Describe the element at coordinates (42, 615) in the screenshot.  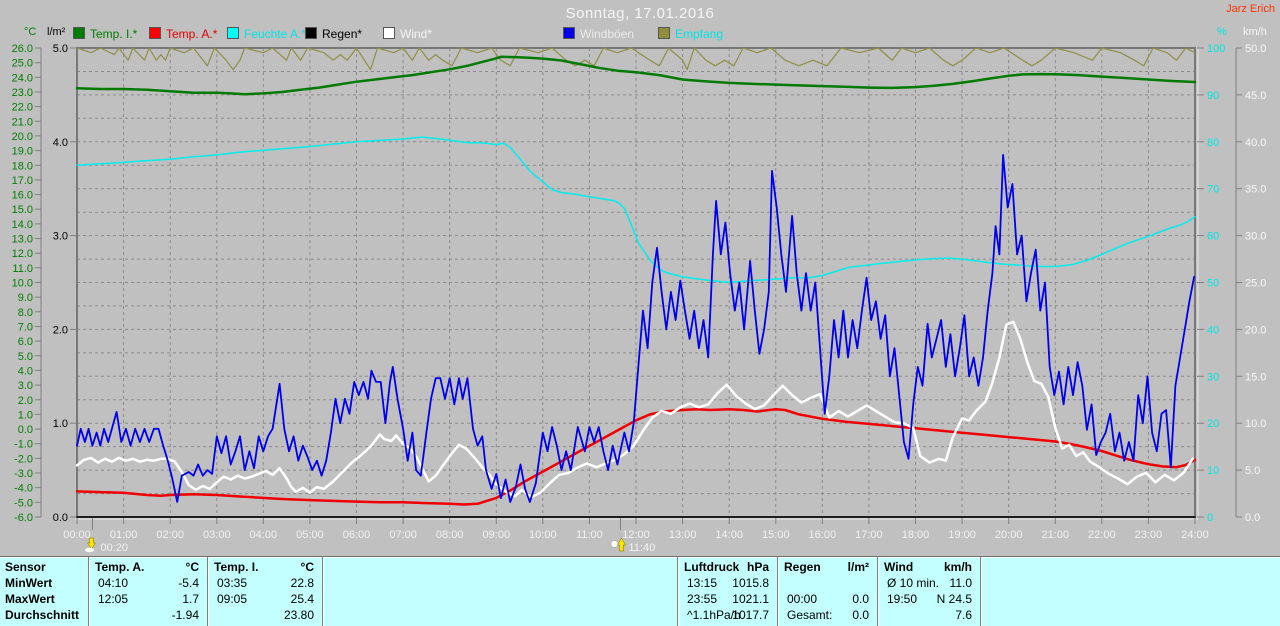
I see `panel-row-header: Durchschnitt` at that location.